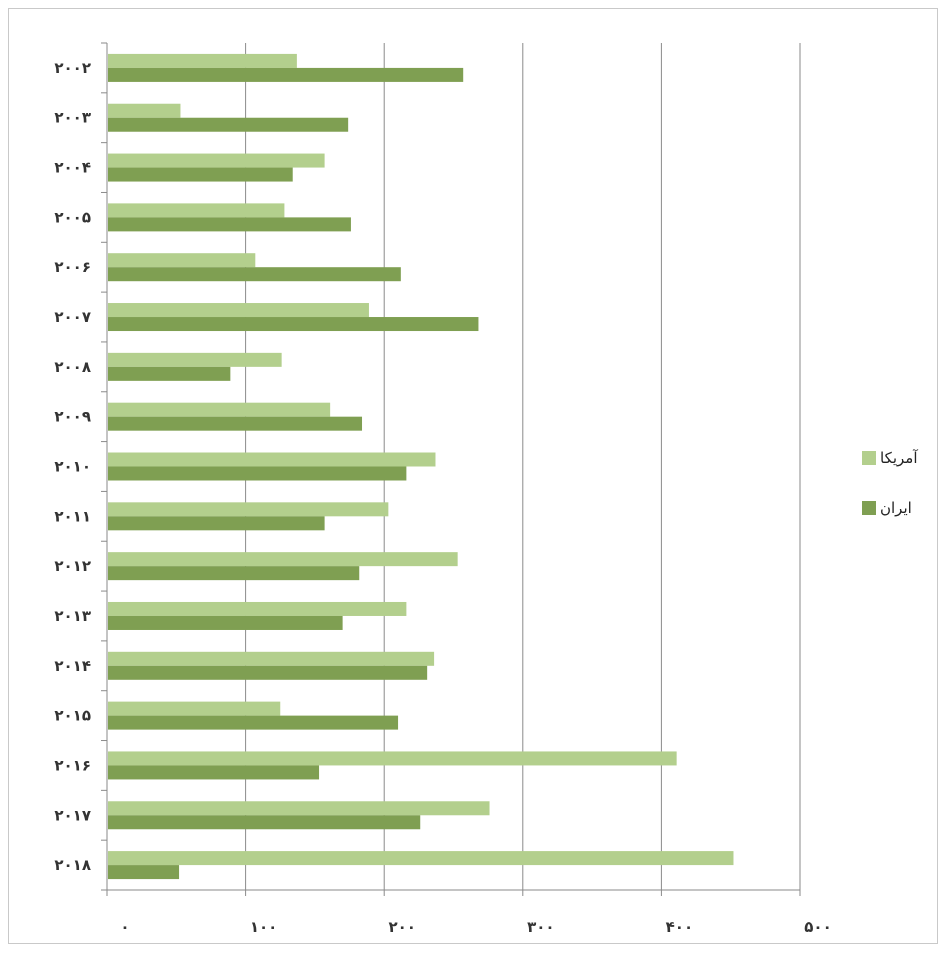 This screenshot has height=954, width=945. I want to click on legend-item-iran-label: ایران, so click(896, 508).